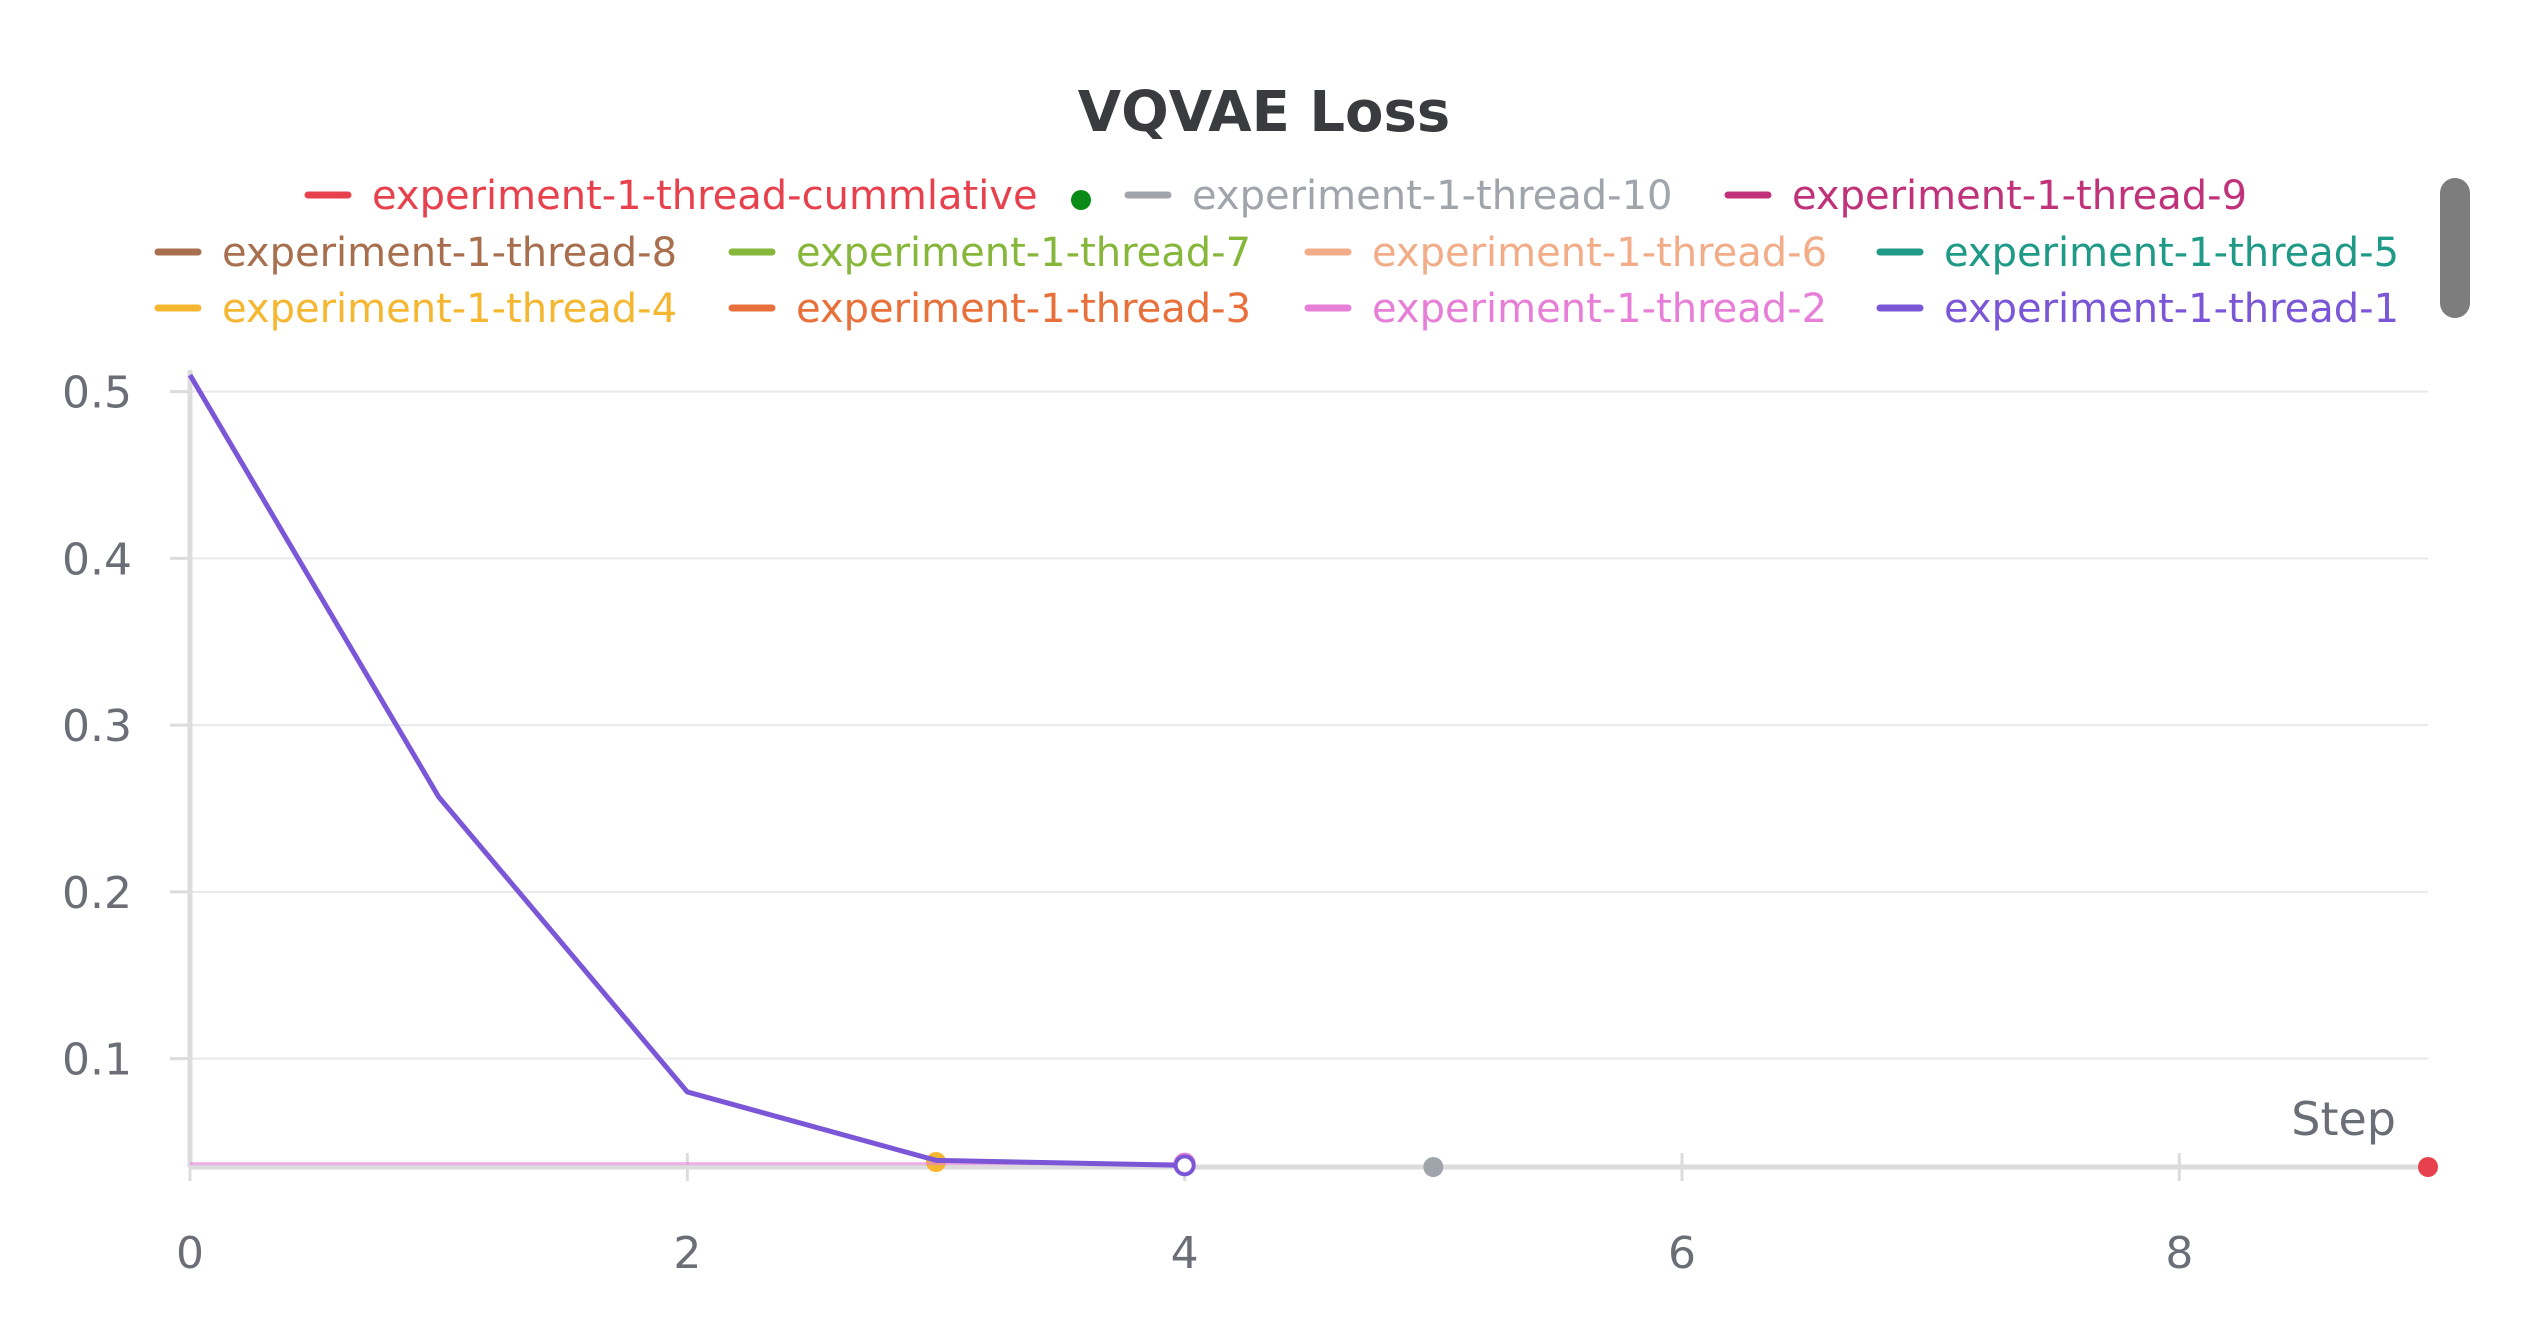 This screenshot has width=2528, height=1328. I want to click on legend-item: experiment-1-thread-10, so click(1398, 196).